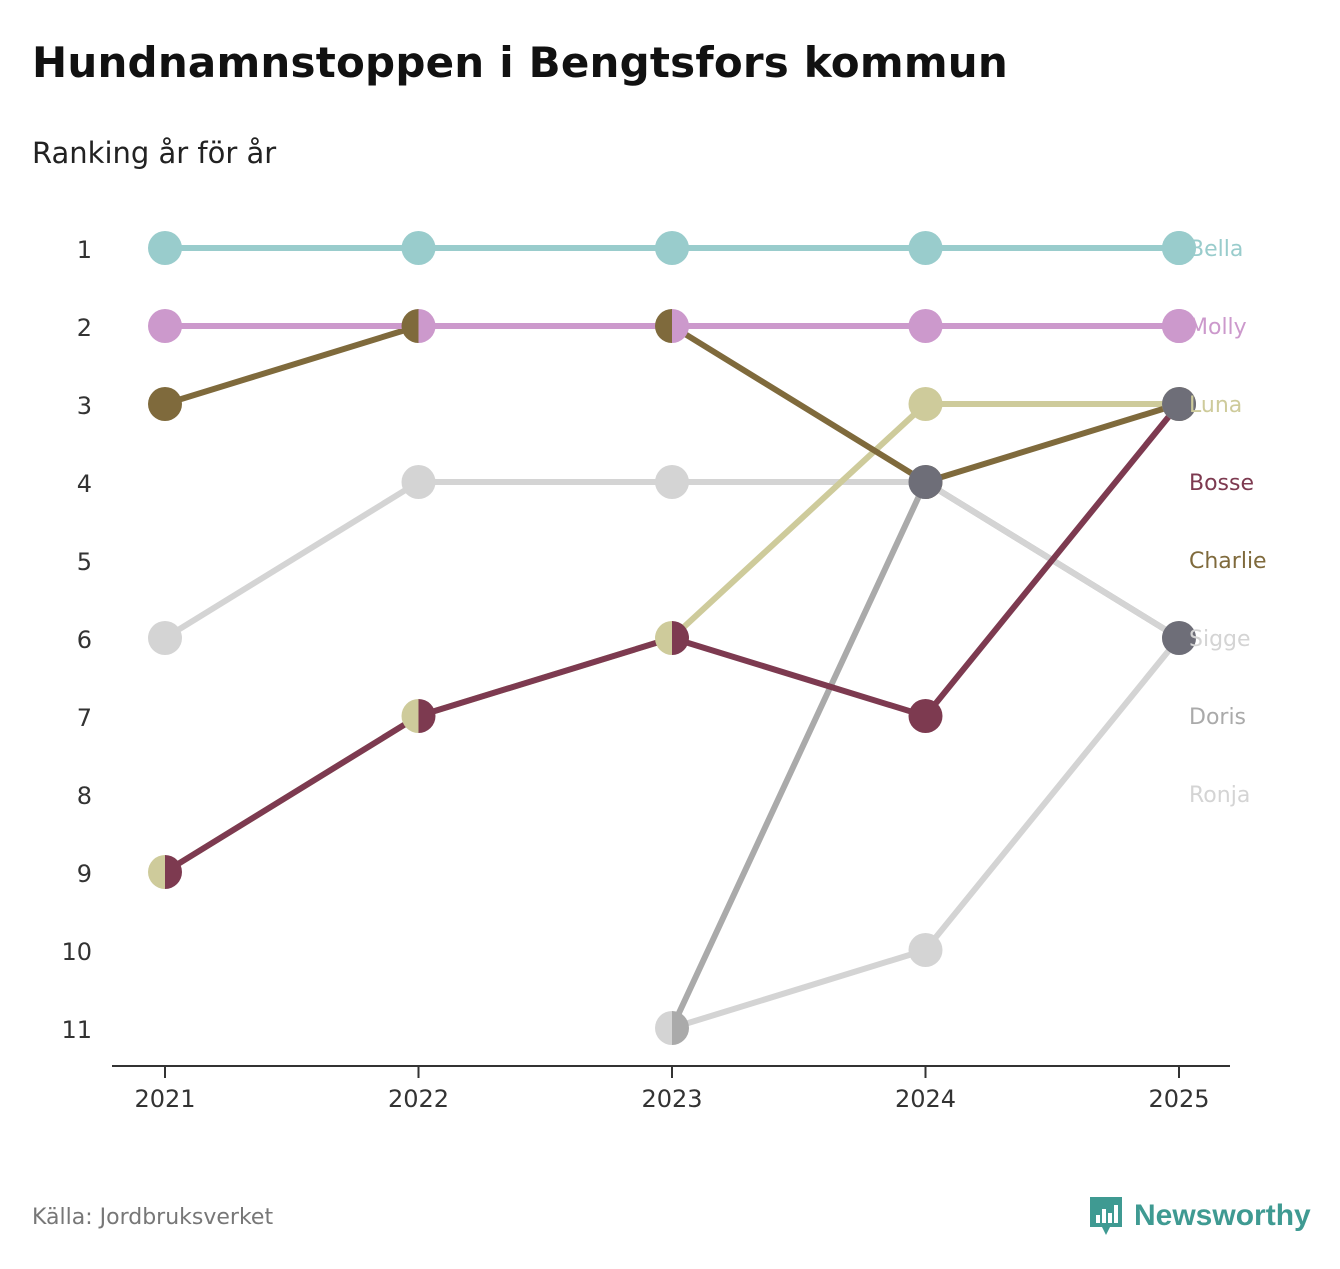  I want to click on series-label-charlie: Charlie, so click(1228, 561).